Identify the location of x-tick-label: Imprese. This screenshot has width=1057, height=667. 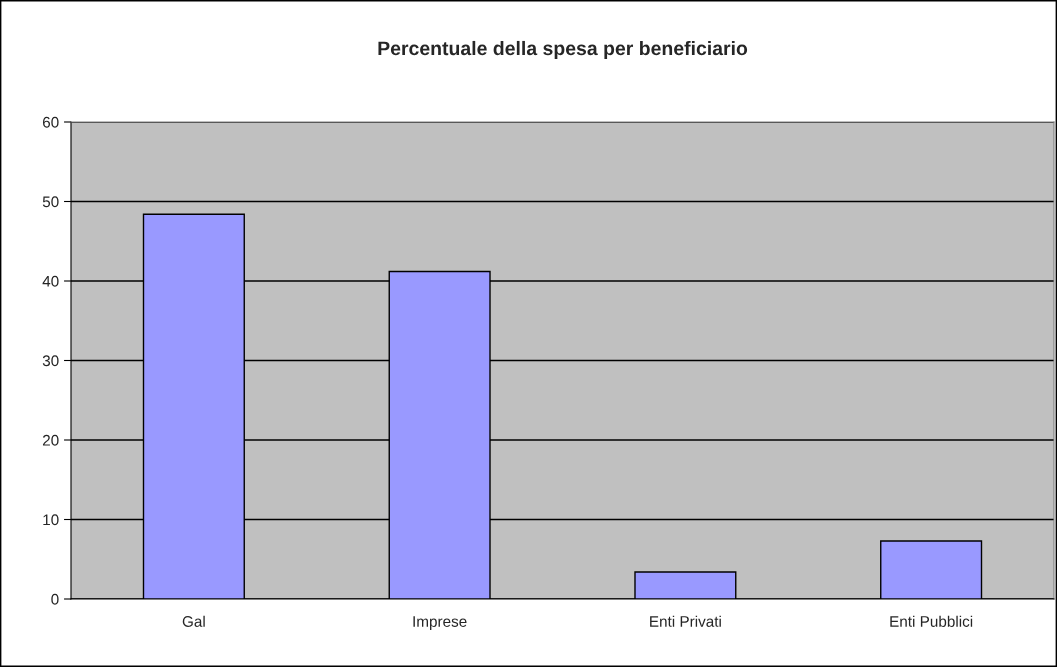
(440, 623).